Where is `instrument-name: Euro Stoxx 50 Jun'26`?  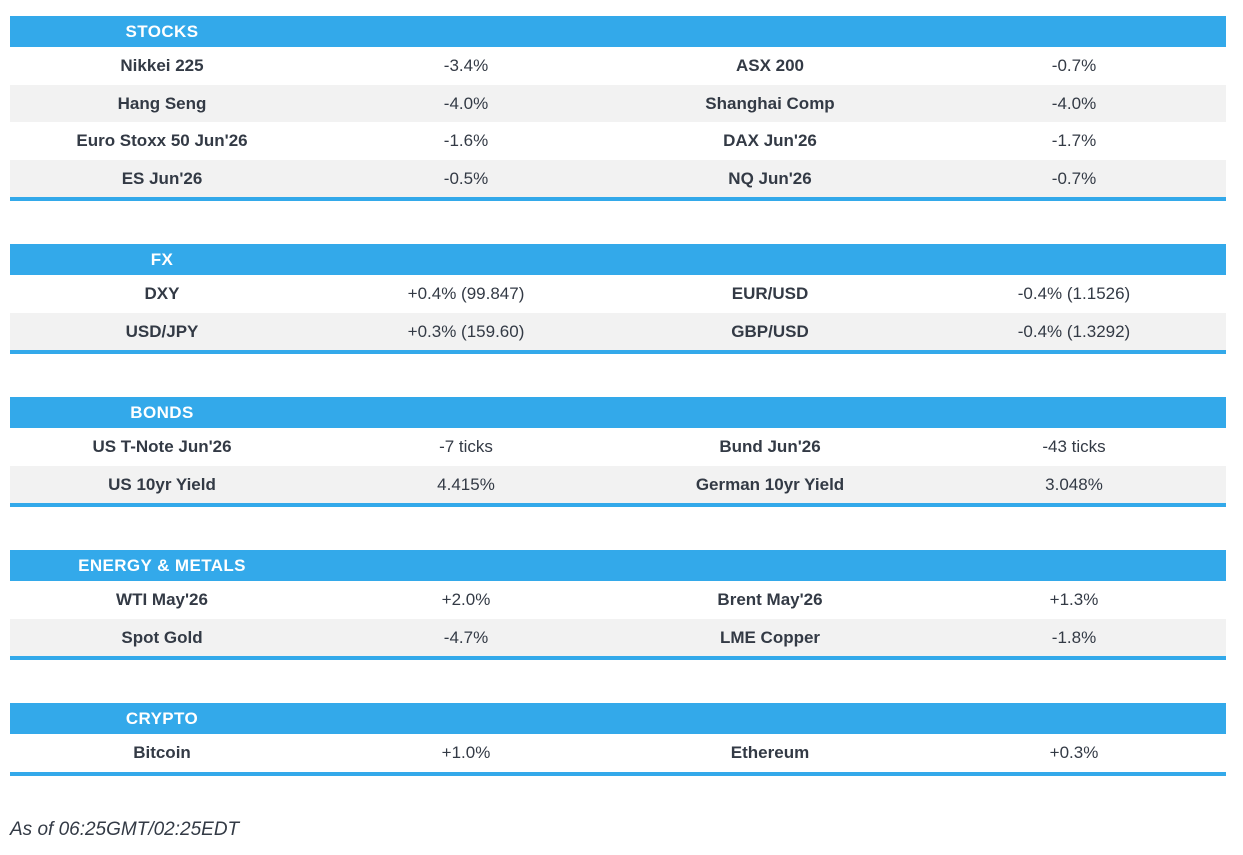
instrument-name: Euro Stoxx 50 Jun'26 is located at coordinates (162, 141).